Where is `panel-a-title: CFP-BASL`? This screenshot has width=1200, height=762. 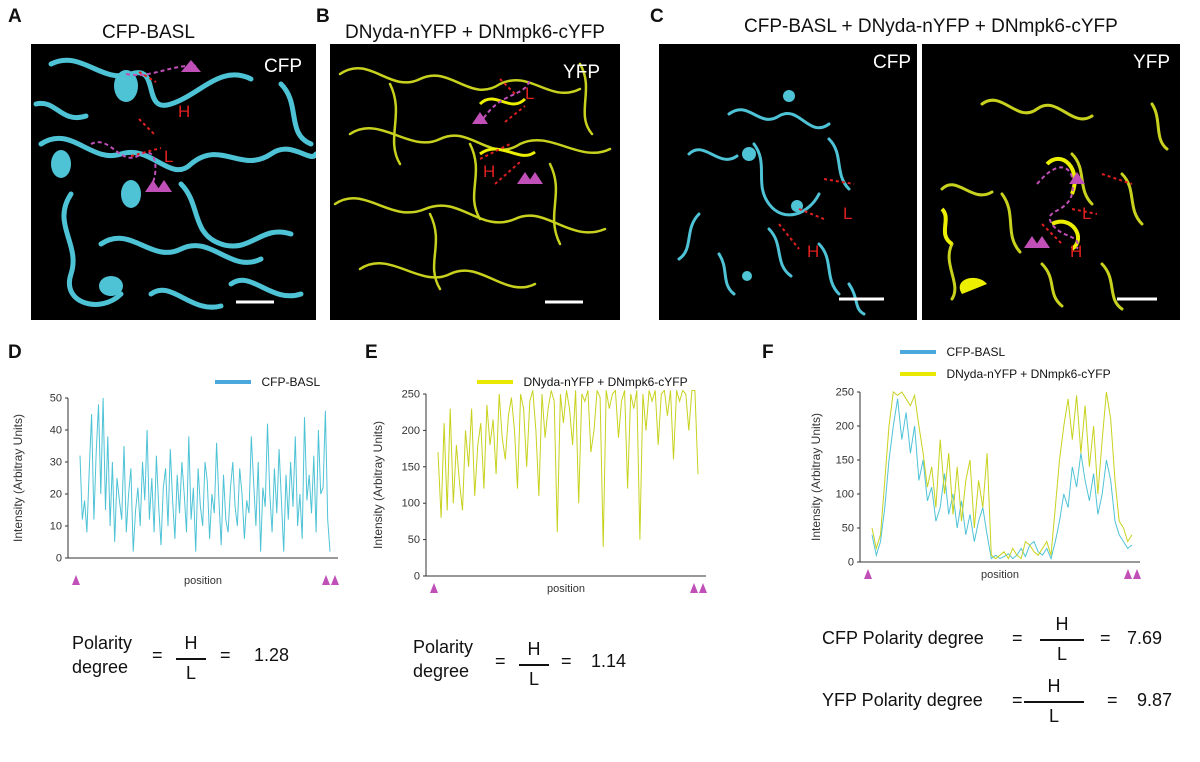 panel-a-title: CFP-BASL is located at coordinates (148, 32).